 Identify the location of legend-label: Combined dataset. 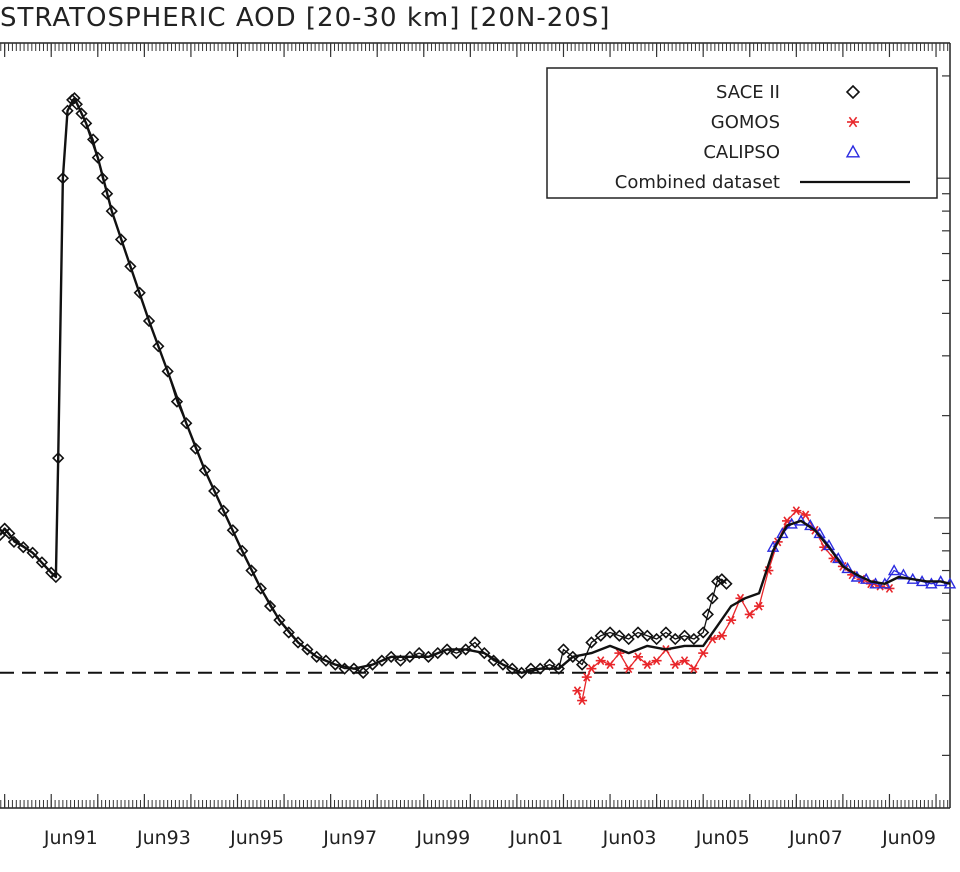
(697, 182).